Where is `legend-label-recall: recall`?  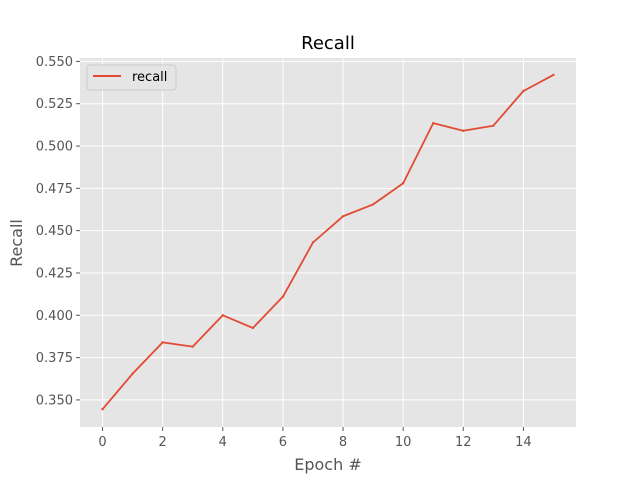
legend-label-recall: recall is located at coordinates (149, 77).